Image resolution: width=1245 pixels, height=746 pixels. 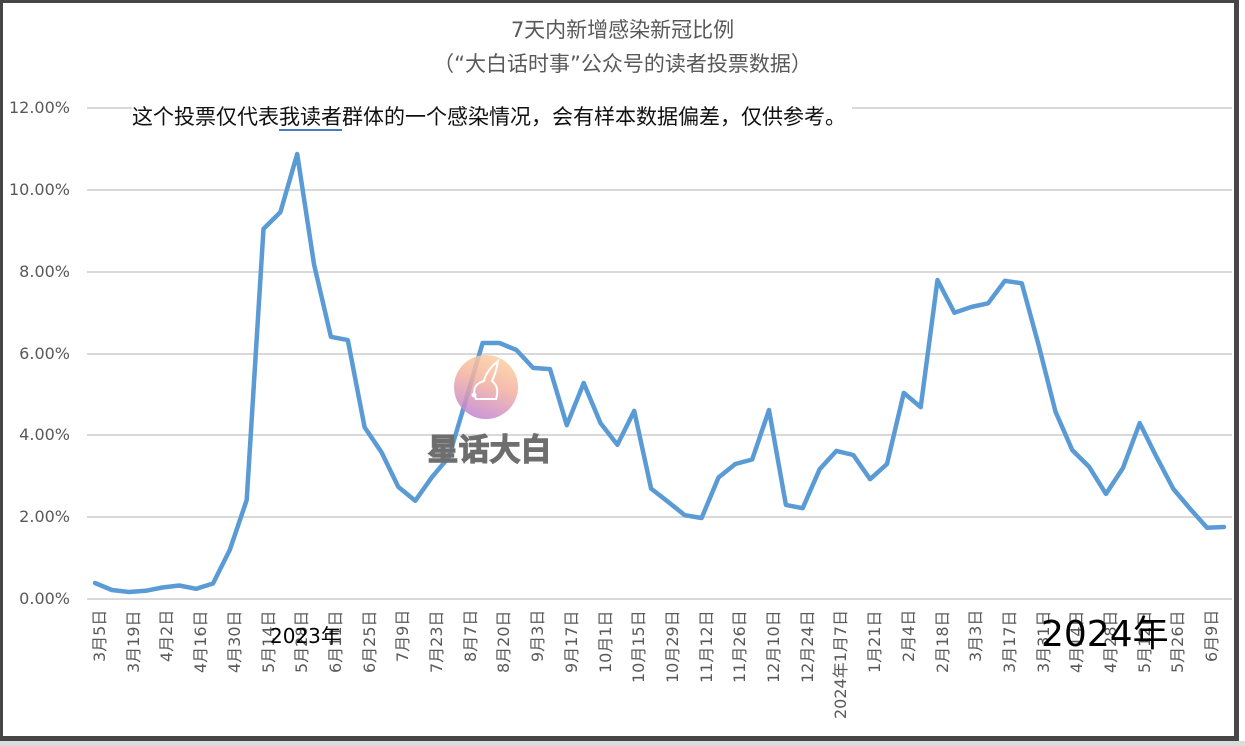 What do you see at coordinates (594, 117) in the screenshot?
I see `annotation-text-rest: 群体的一个感染情况，会有样本数据偏差，仅供参考。` at bounding box center [594, 117].